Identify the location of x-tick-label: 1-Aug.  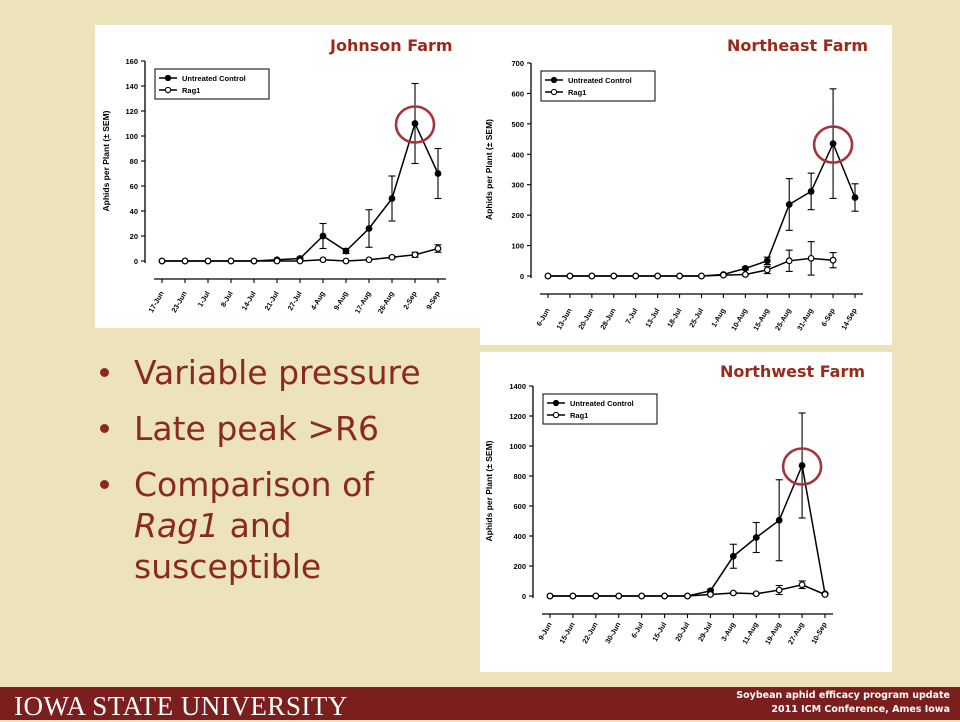
(718, 318).